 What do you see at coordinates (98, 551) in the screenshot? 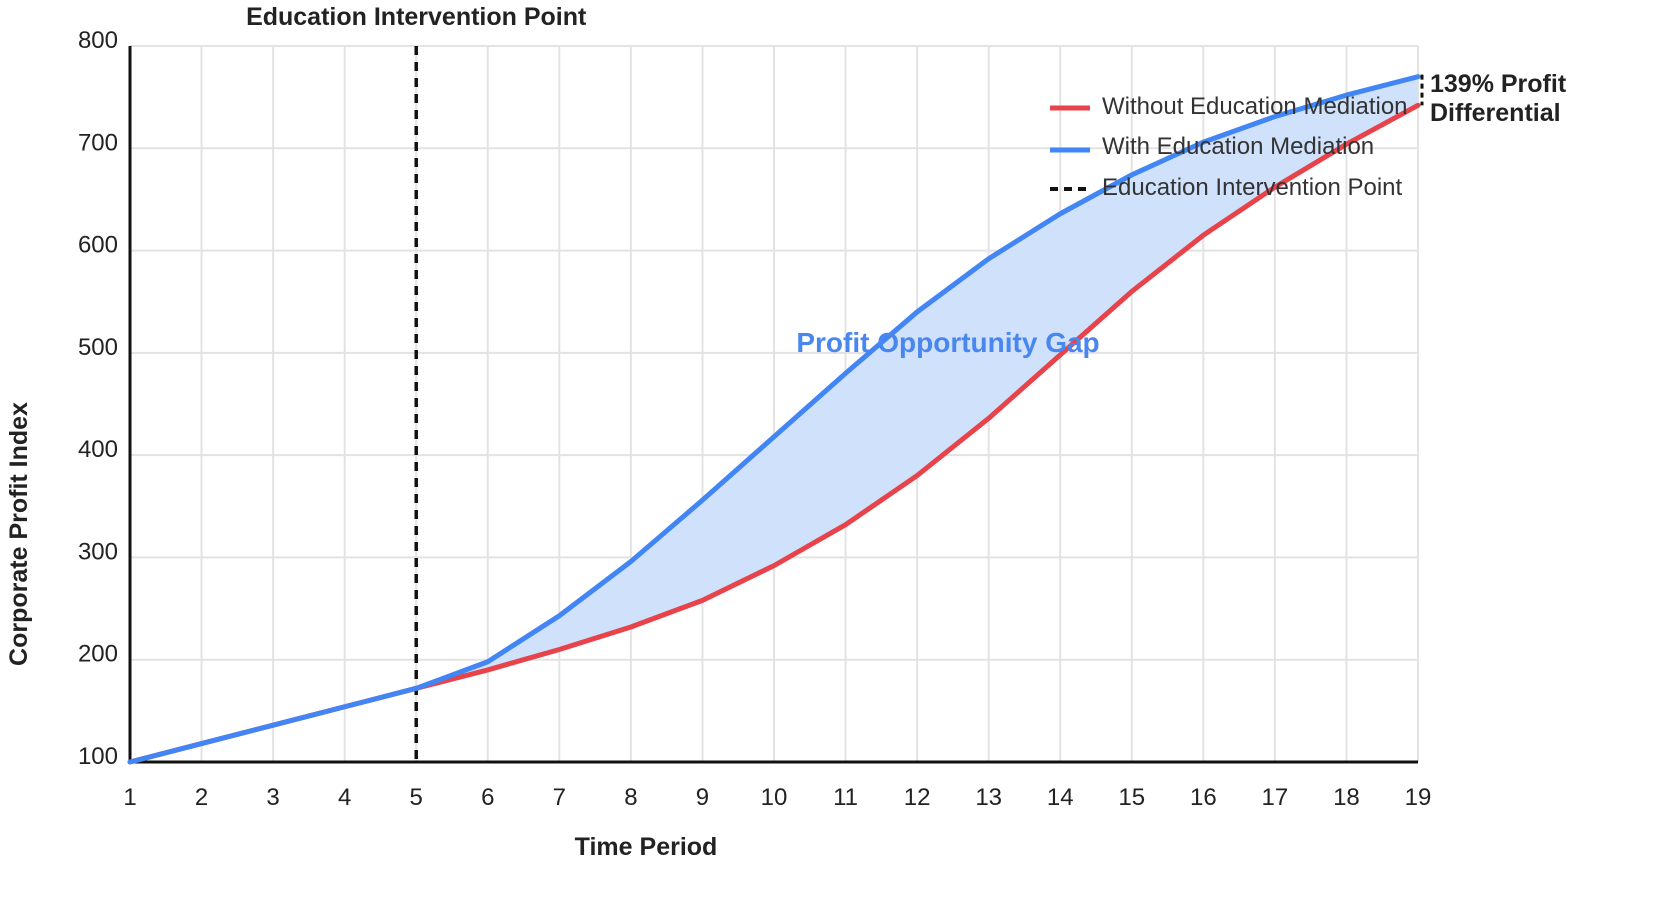
I see `y-tick-label: 300` at bounding box center [98, 551].